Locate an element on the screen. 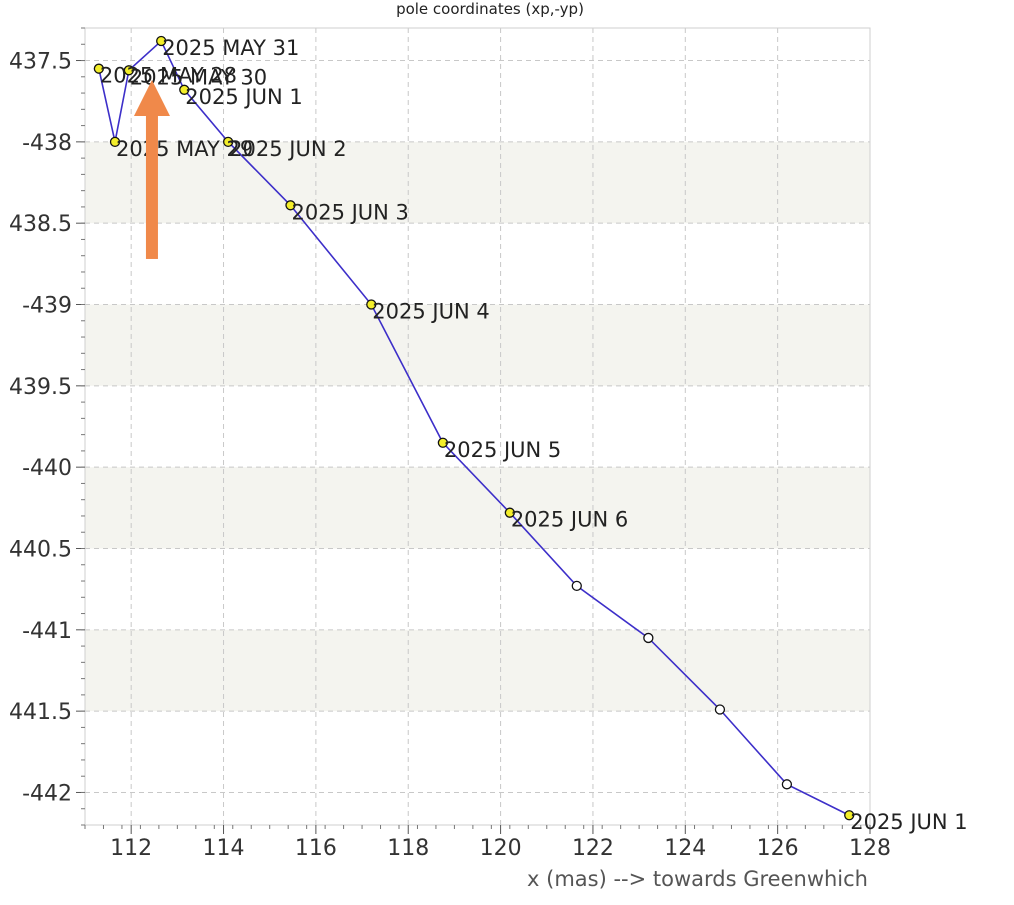 This screenshot has width=1014, height=905. x-tick-label: 112 is located at coordinates (131, 848).